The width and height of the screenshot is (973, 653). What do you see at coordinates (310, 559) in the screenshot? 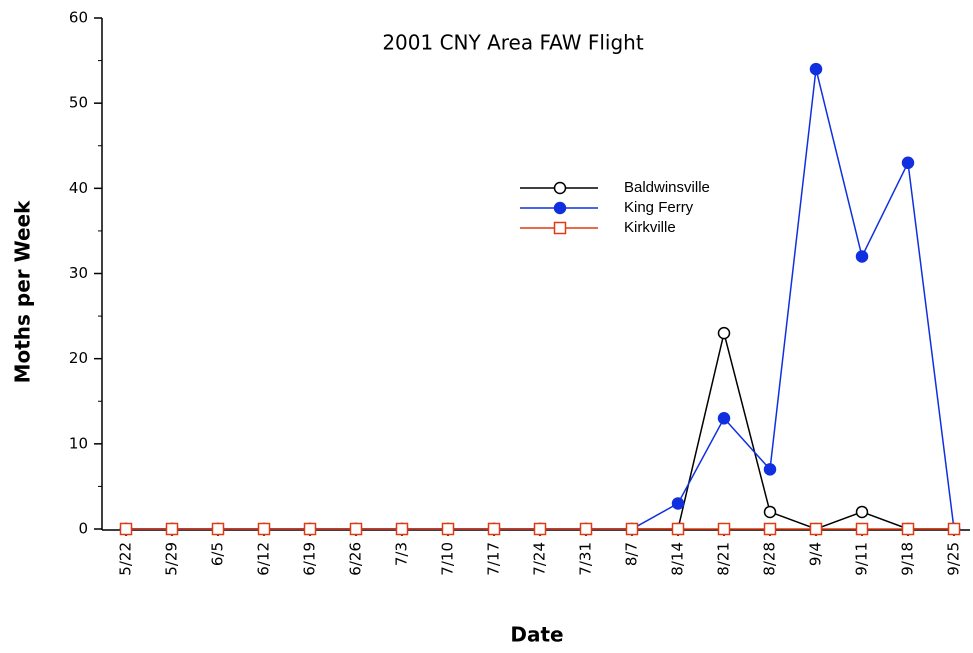
I see `x-tick-label: 6/19` at bounding box center [310, 559].